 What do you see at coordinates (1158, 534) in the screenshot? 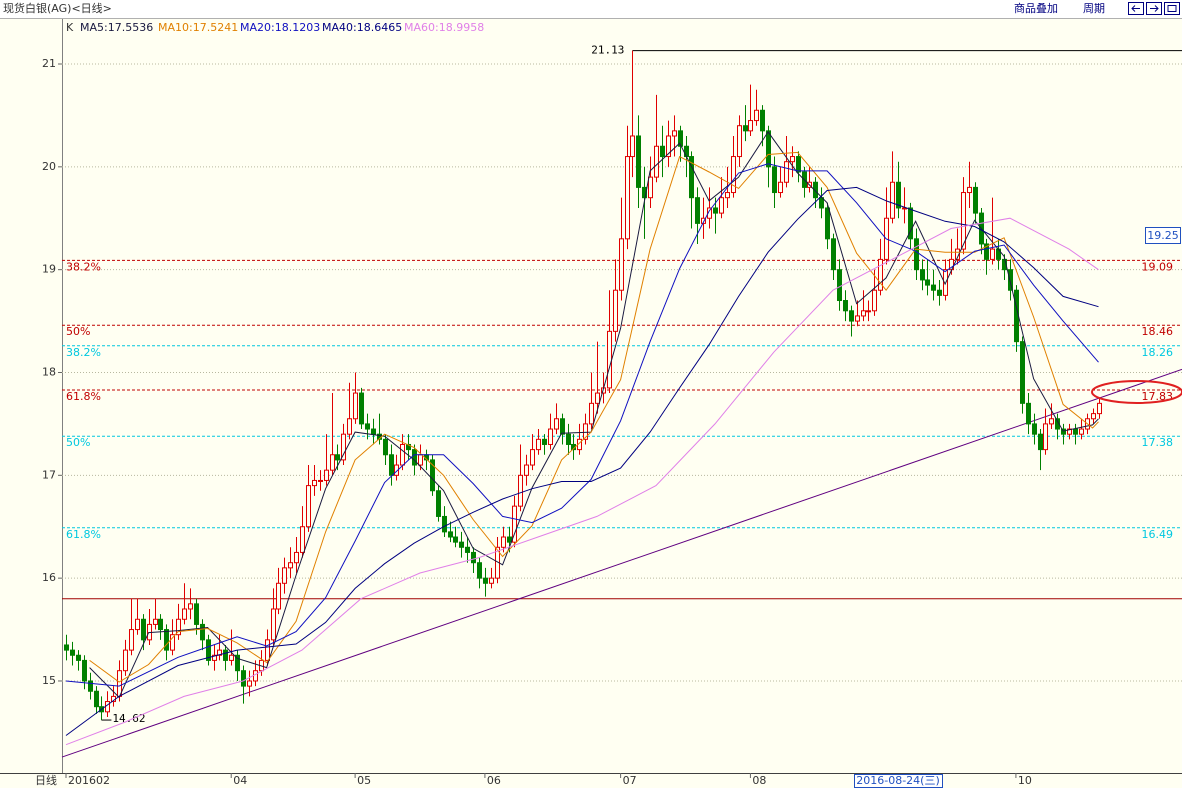
I see `fib-price: 16.49` at bounding box center [1158, 534].